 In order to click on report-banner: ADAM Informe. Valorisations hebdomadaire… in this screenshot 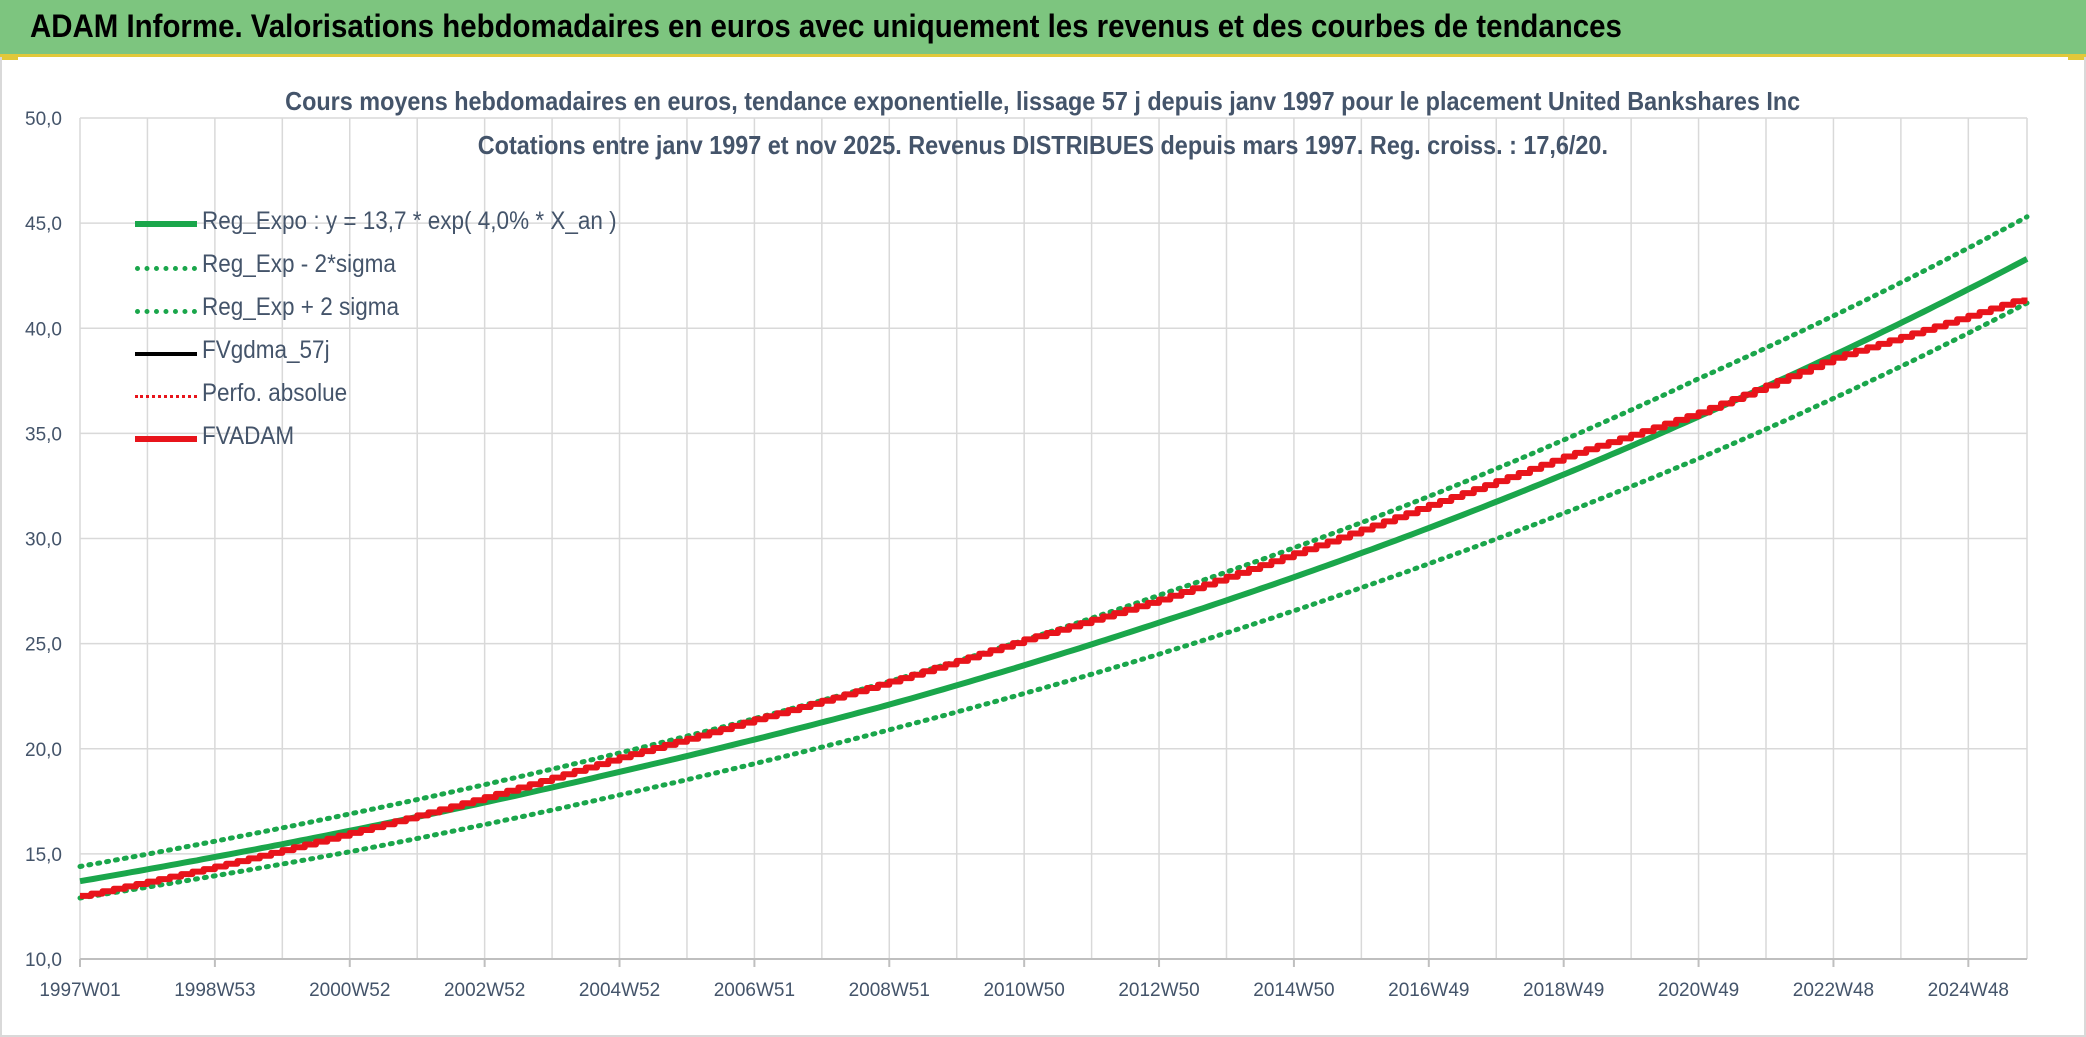, I will do `click(1043, 28)`.